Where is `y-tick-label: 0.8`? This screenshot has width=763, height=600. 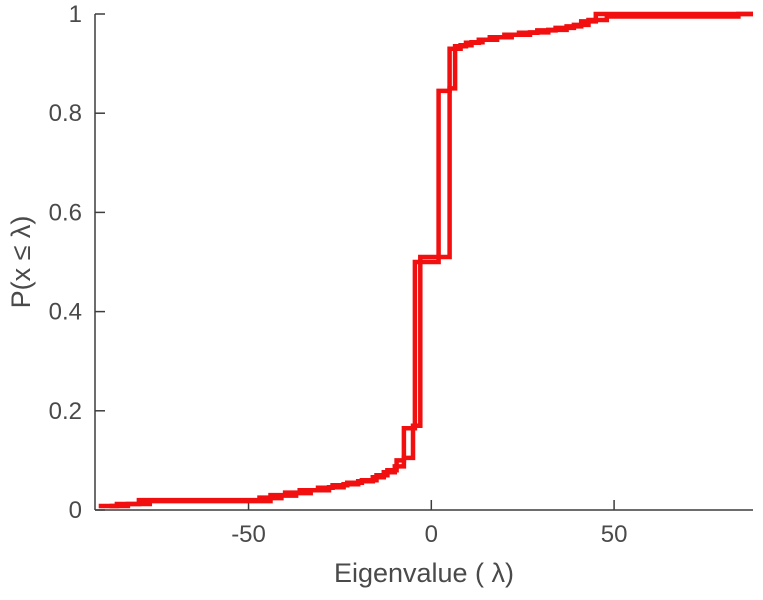
y-tick-label: 0.8 is located at coordinates (65, 113).